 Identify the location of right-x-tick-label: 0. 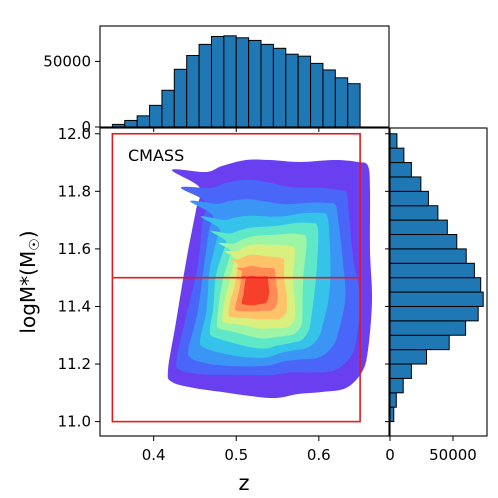
(390, 455).